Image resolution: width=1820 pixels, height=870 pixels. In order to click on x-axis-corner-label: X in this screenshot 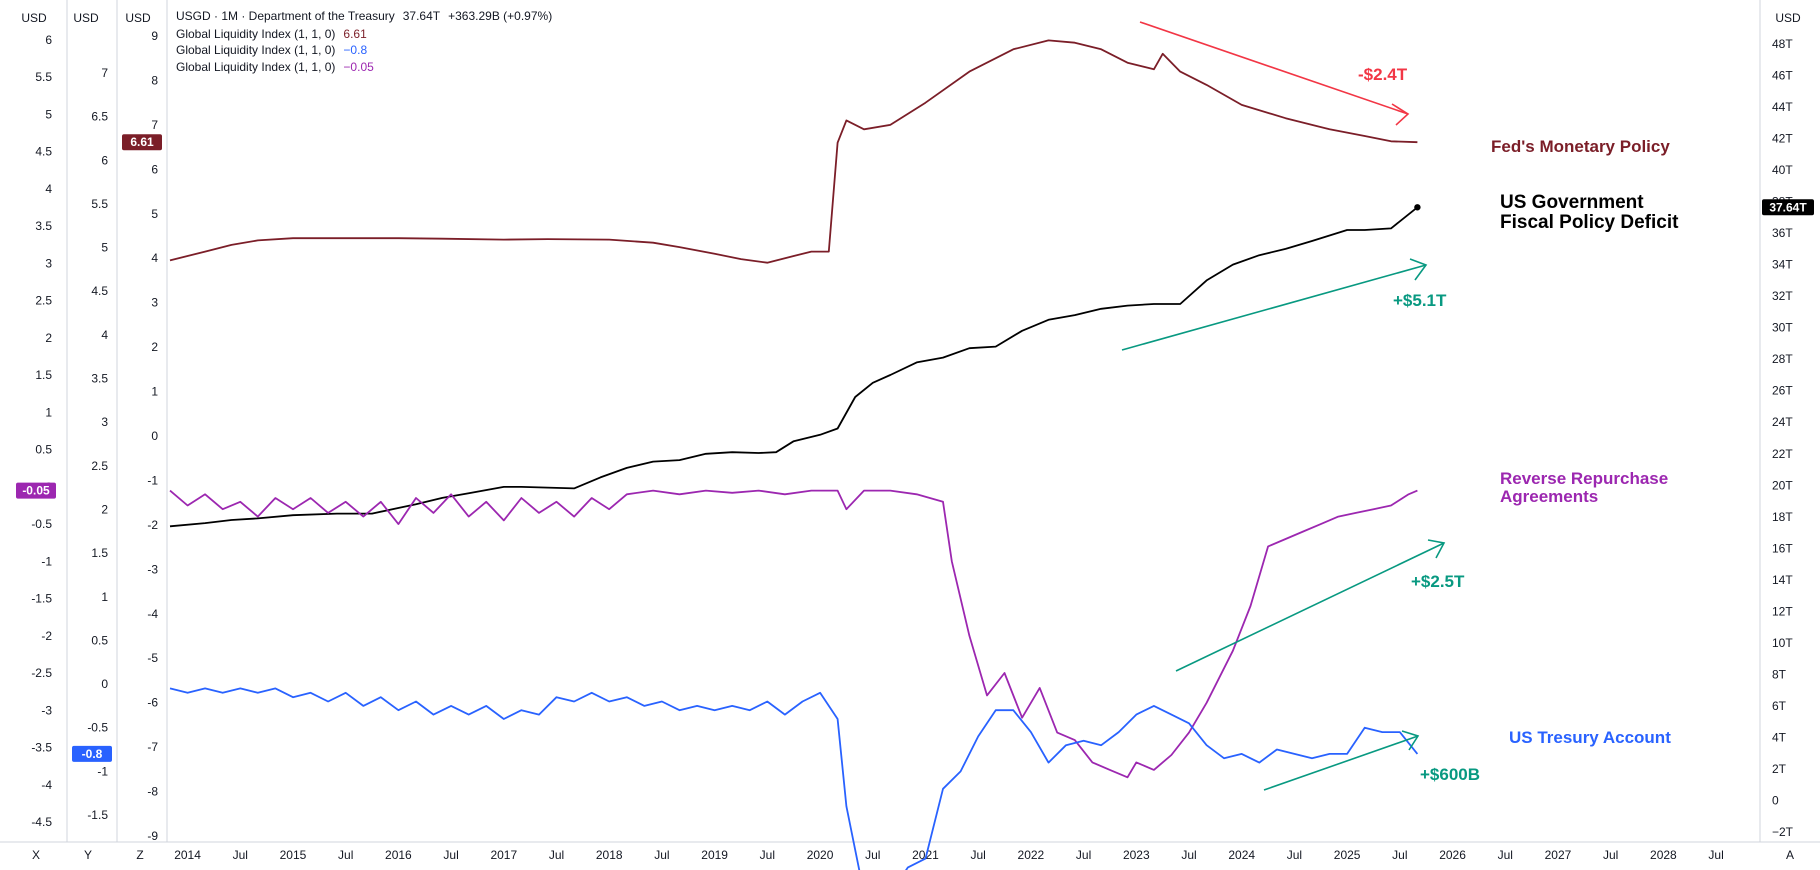, I will do `click(36, 855)`.